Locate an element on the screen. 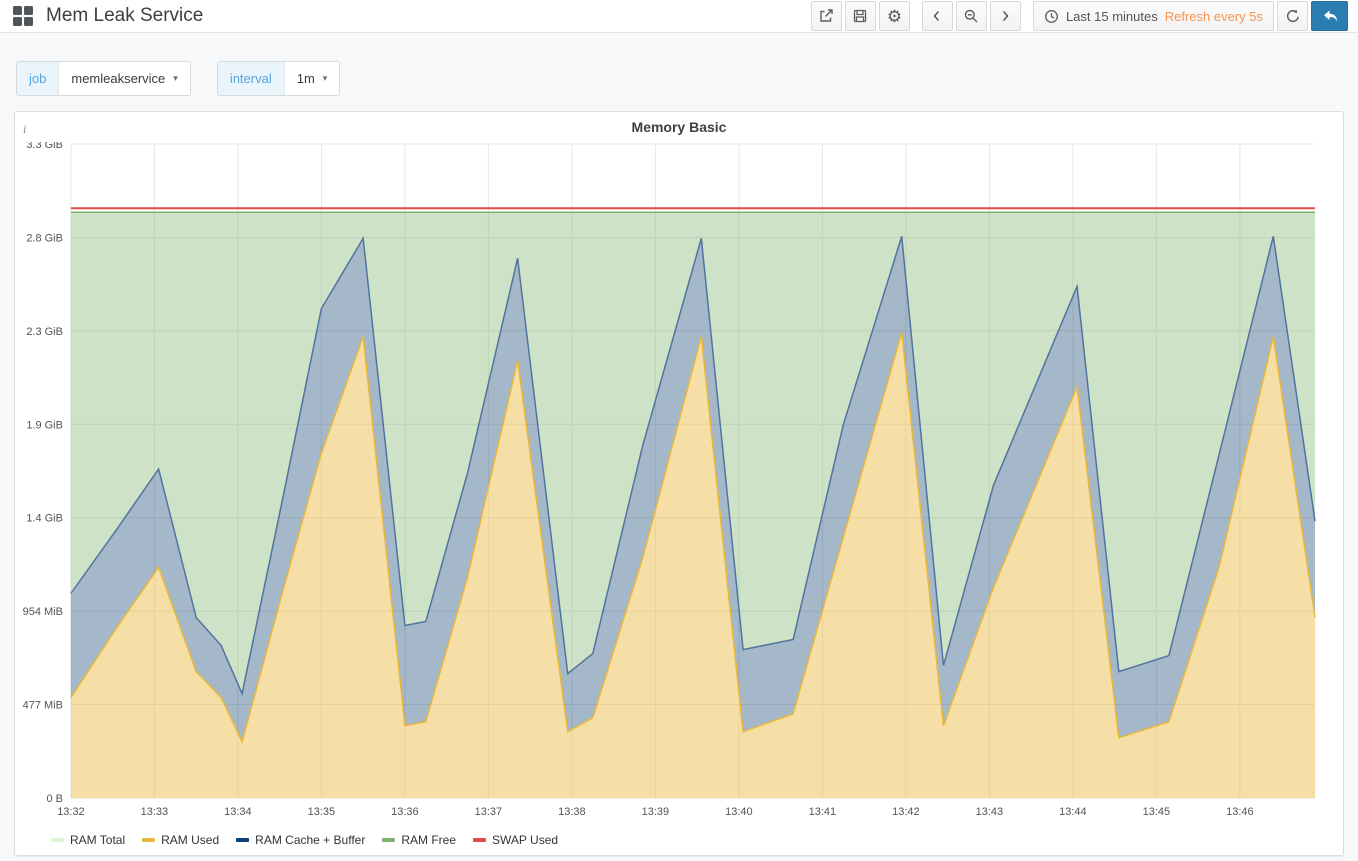  variable-interval: interval 1m ▾ is located at coordinates (278, 78).